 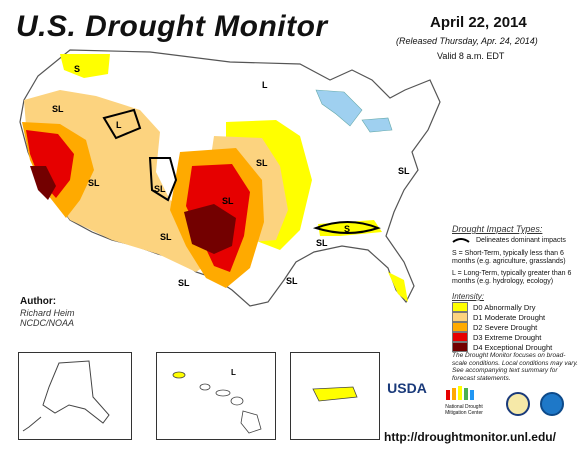 I want to click on label-sl-south: SL, so click(x=322, y=243).